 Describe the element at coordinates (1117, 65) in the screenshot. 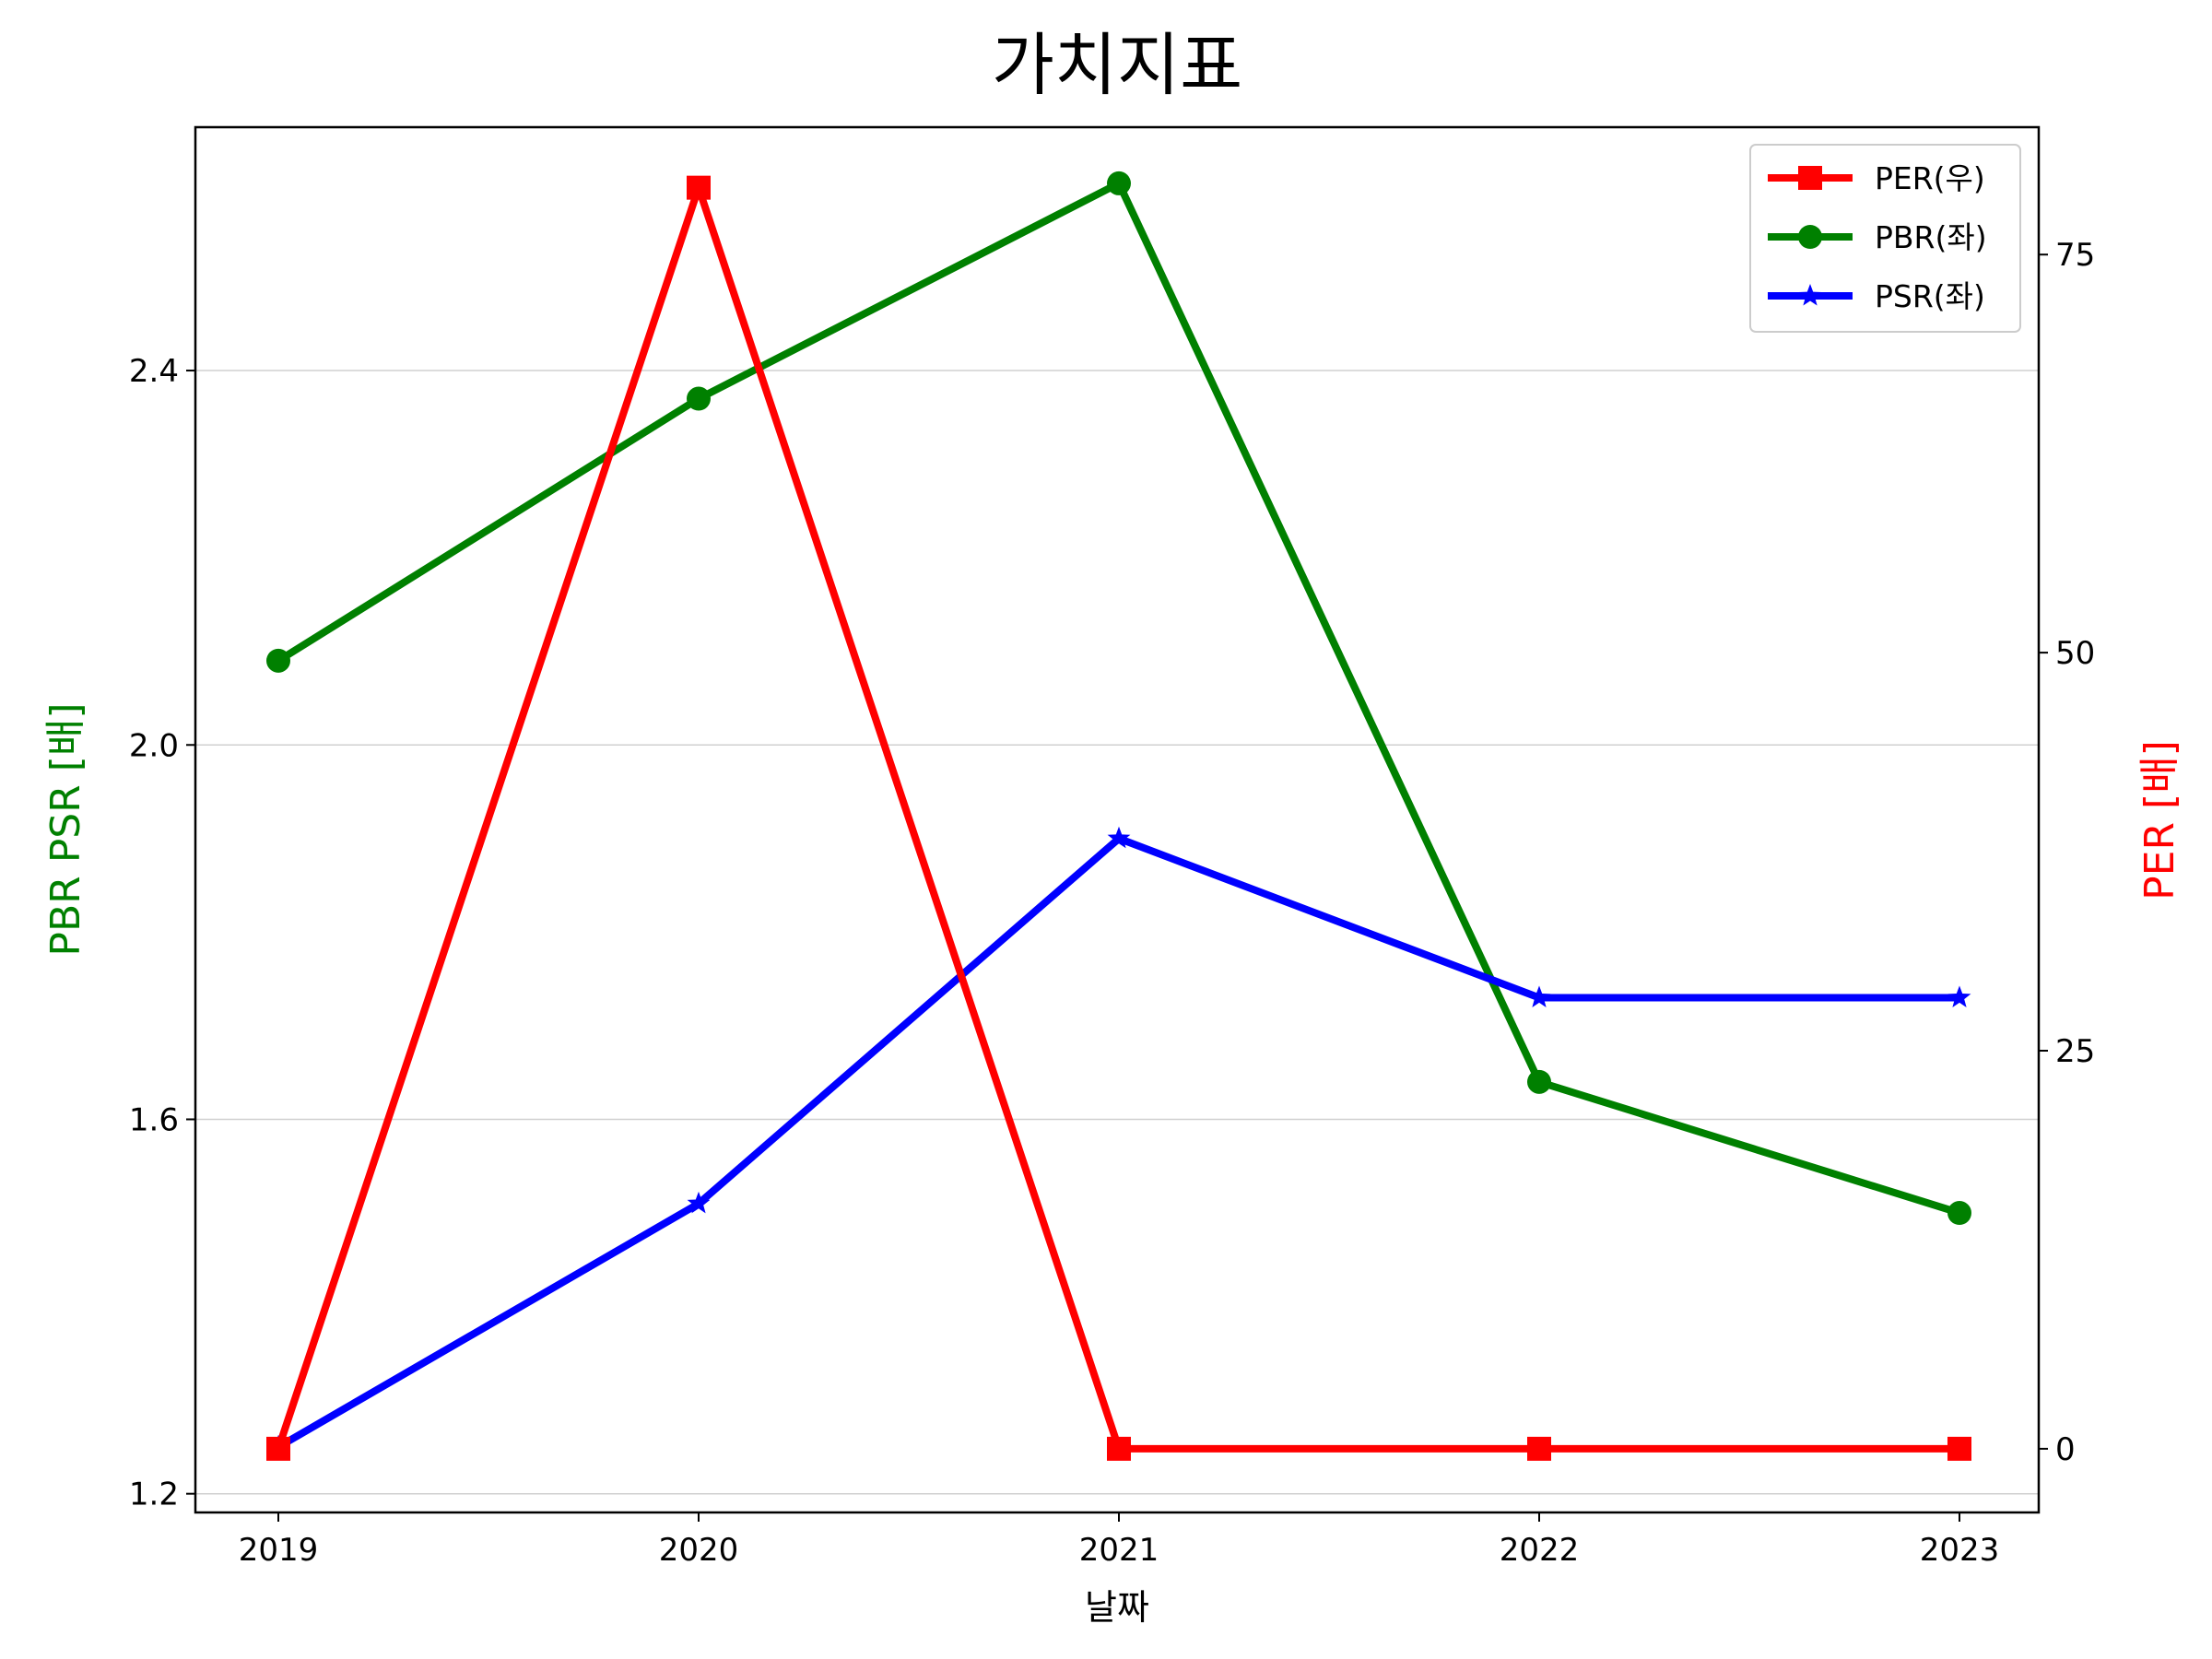

I see `chart-title: 가치지표` at that location.